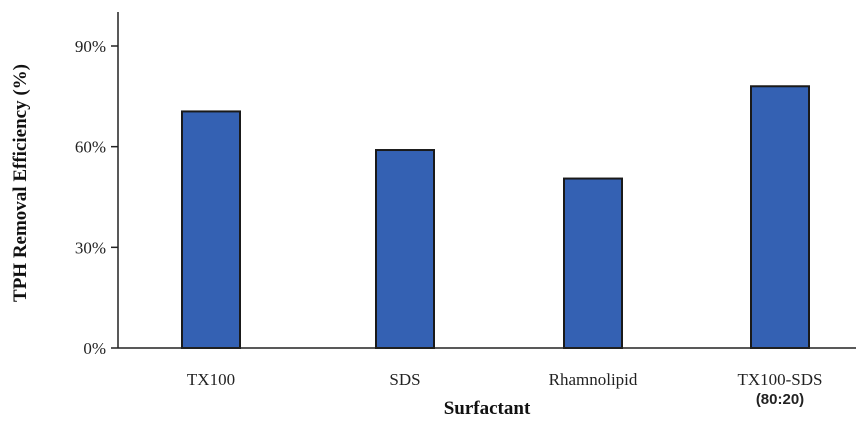 This screenshot has width=866, height=423. What do you see at coordinates (94, 348) in the screenshot?
I see `y-tick-label: 0%` at bounding box center [94, 348].